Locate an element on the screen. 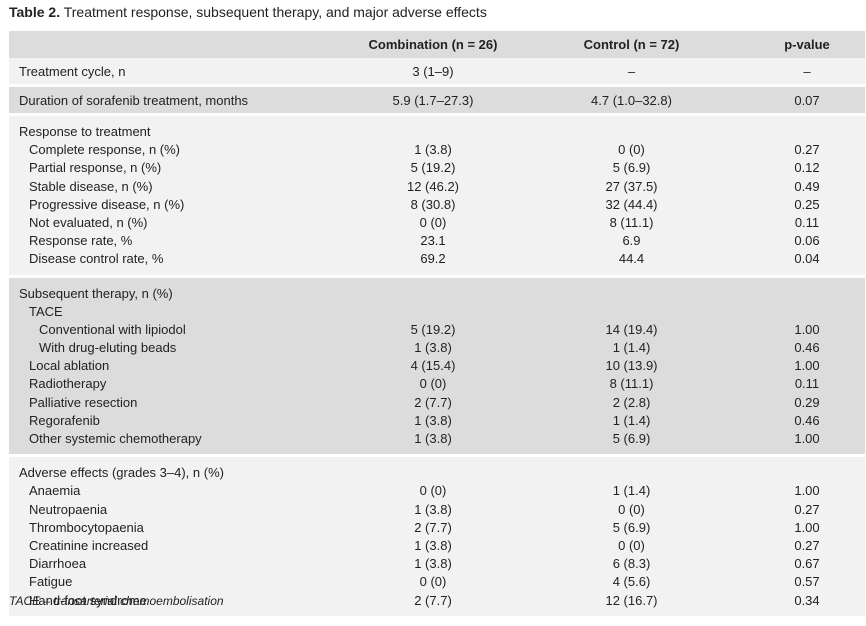  row-label: Duration of sorafenib treatment, months is located at coordinates (134, 100).